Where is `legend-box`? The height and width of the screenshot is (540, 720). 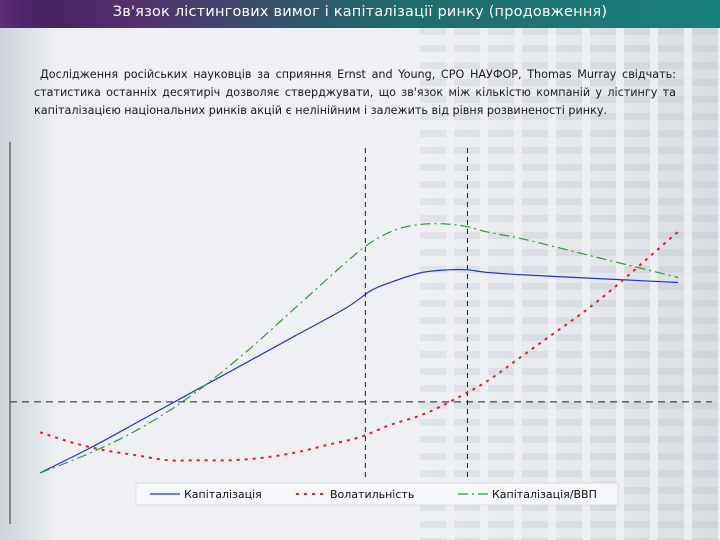
legend-box is located at coordinates (377, 494).